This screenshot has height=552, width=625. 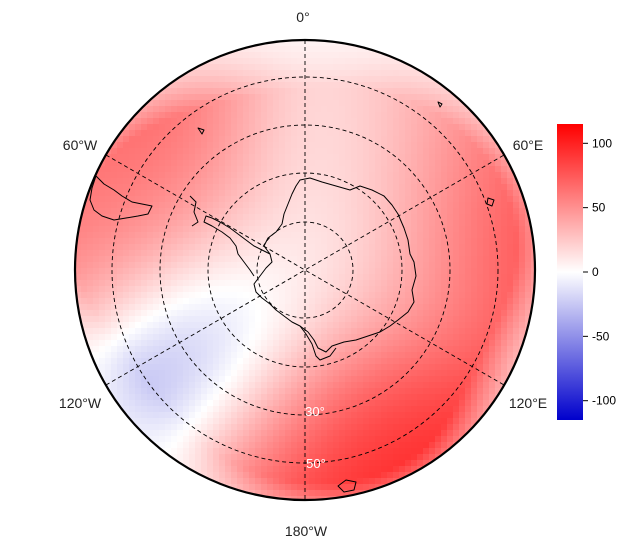 I want to click on lon-label-60w: 60°W, so click(x=80, y=145).